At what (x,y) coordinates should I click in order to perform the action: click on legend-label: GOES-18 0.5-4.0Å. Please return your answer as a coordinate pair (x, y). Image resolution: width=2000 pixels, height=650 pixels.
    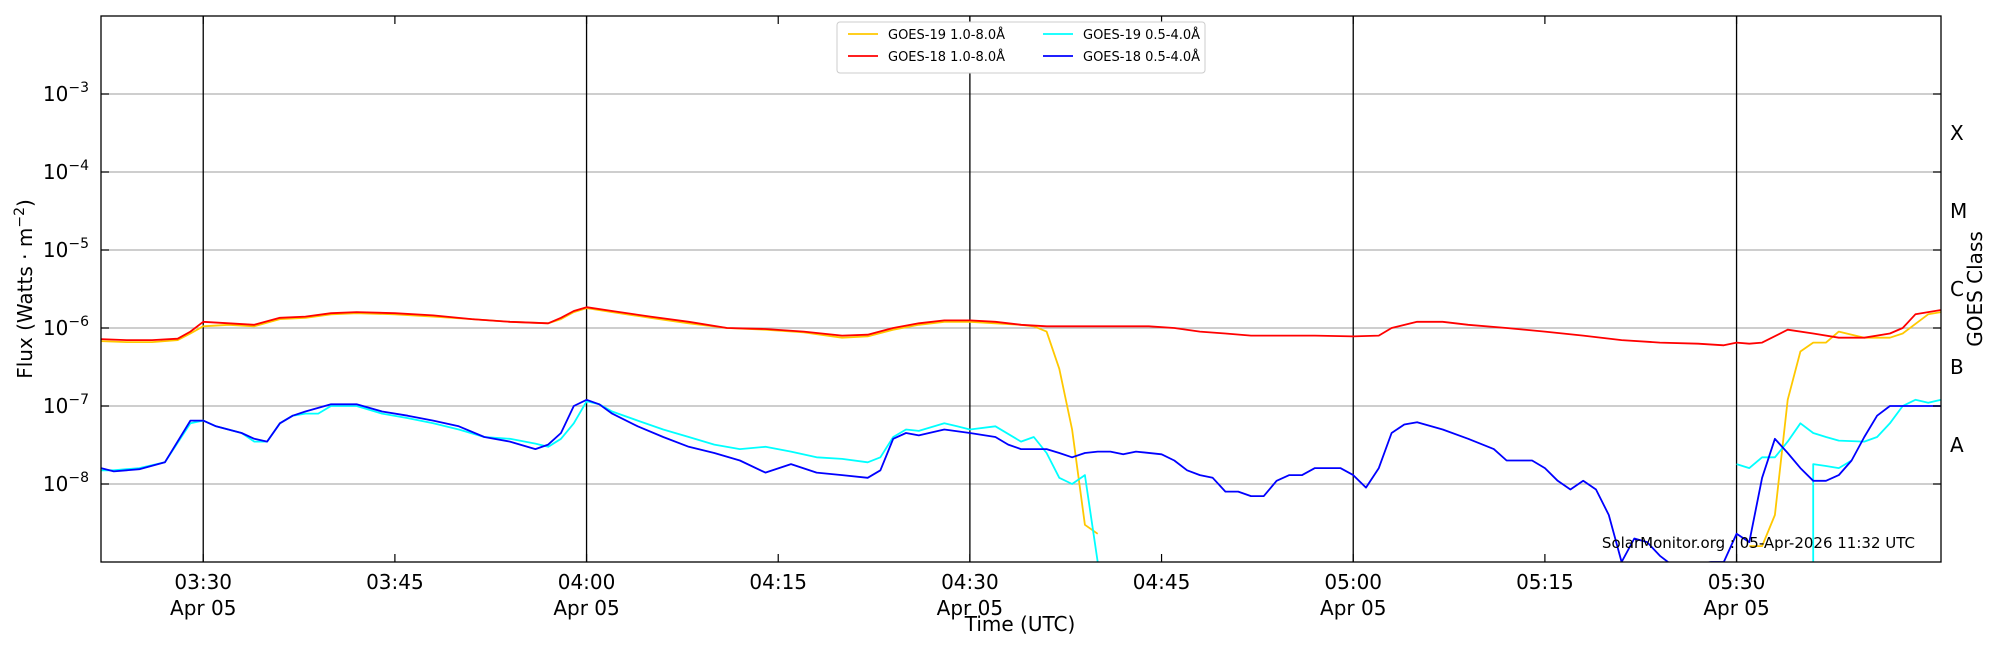
    Looking at the image, I should click on (1141, 57).